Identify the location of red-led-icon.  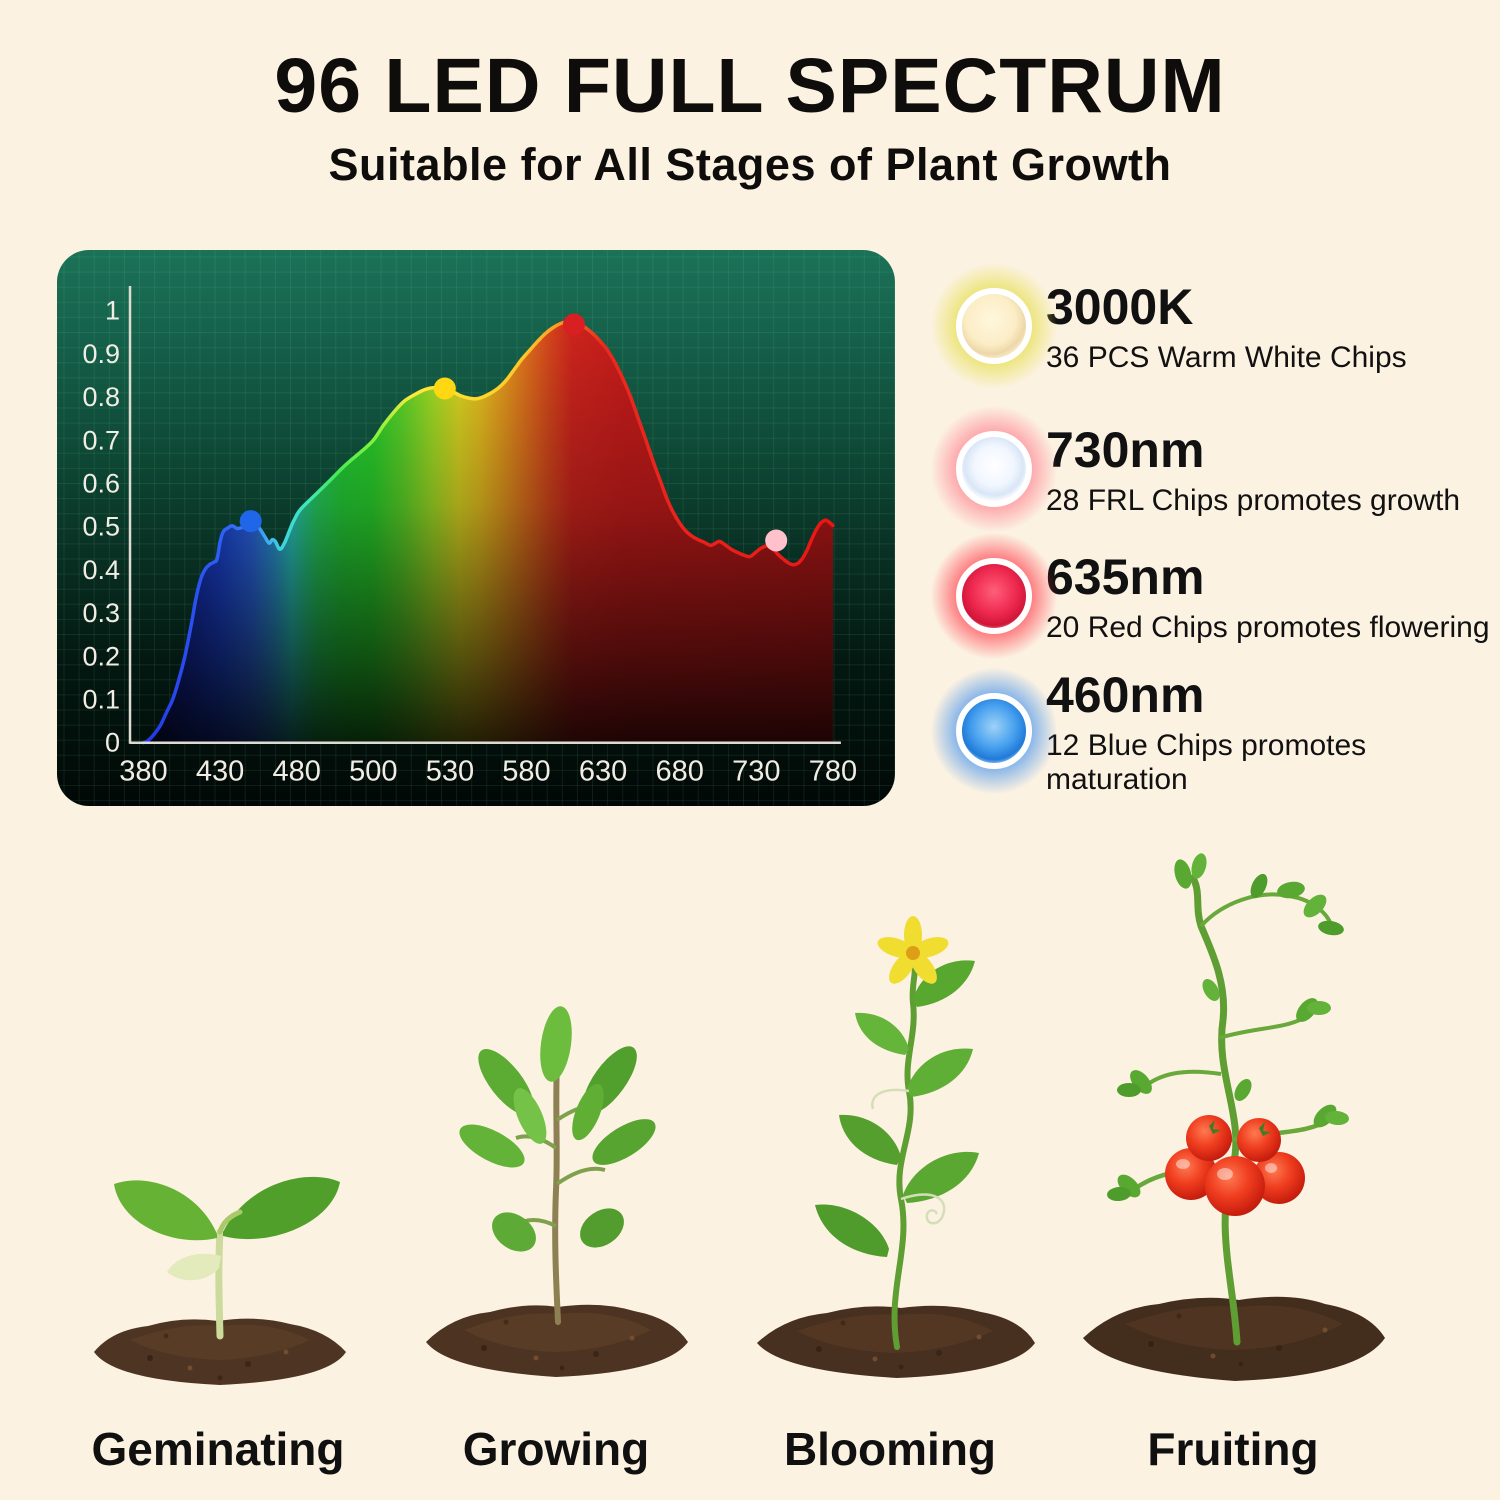
(994, 596).